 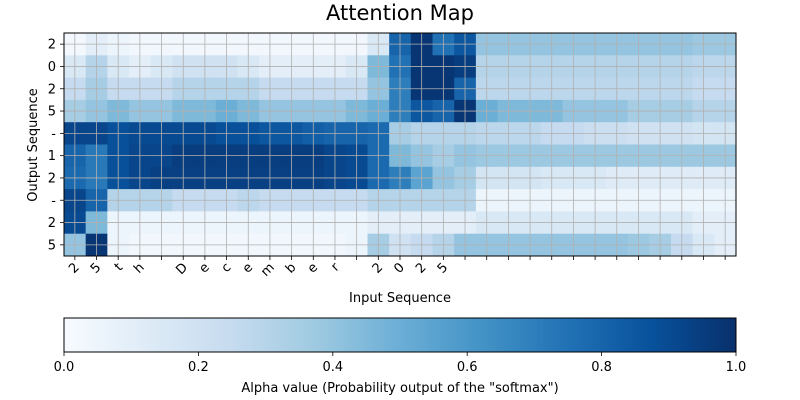 I want to click on colorbar, so click(x=400, y=335).